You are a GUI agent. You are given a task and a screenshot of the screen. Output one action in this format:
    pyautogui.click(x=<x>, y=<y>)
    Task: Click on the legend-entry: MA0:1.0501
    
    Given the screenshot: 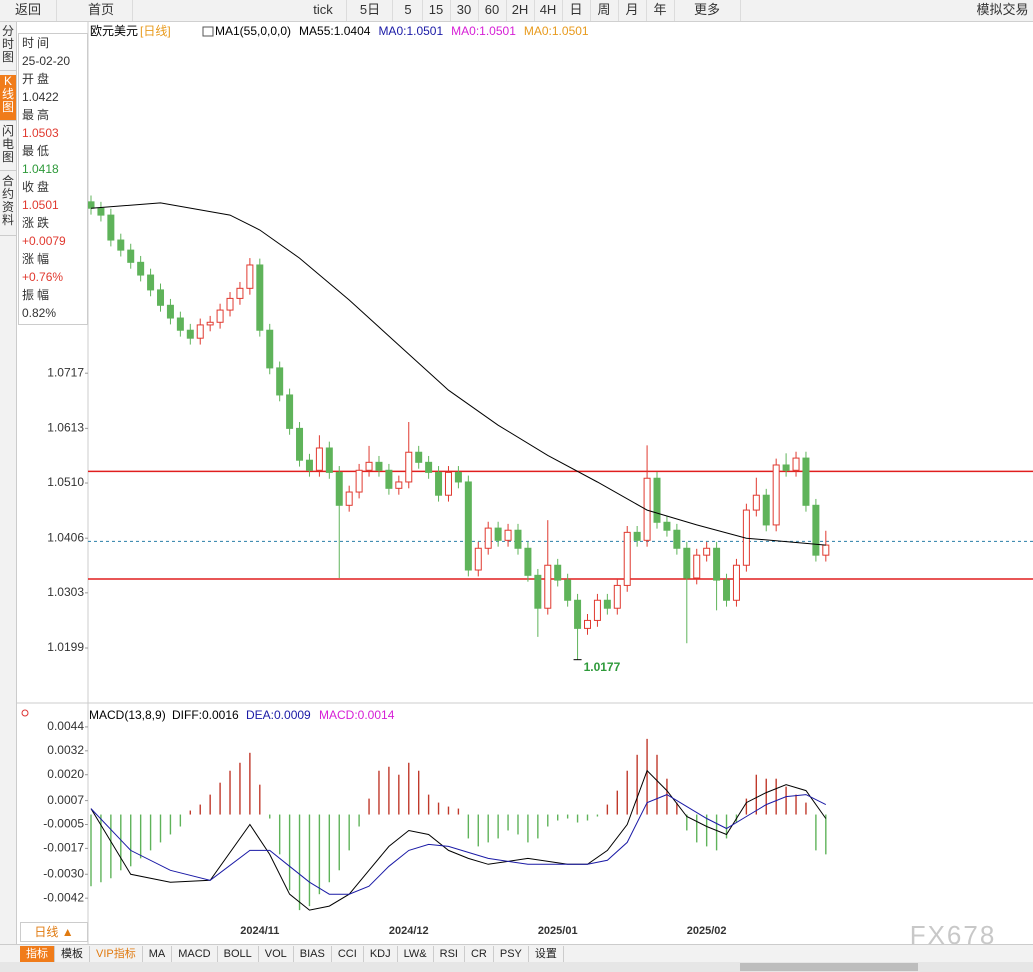 What is the action you would take?
    pyautogui.click(x=556, y=31)
    